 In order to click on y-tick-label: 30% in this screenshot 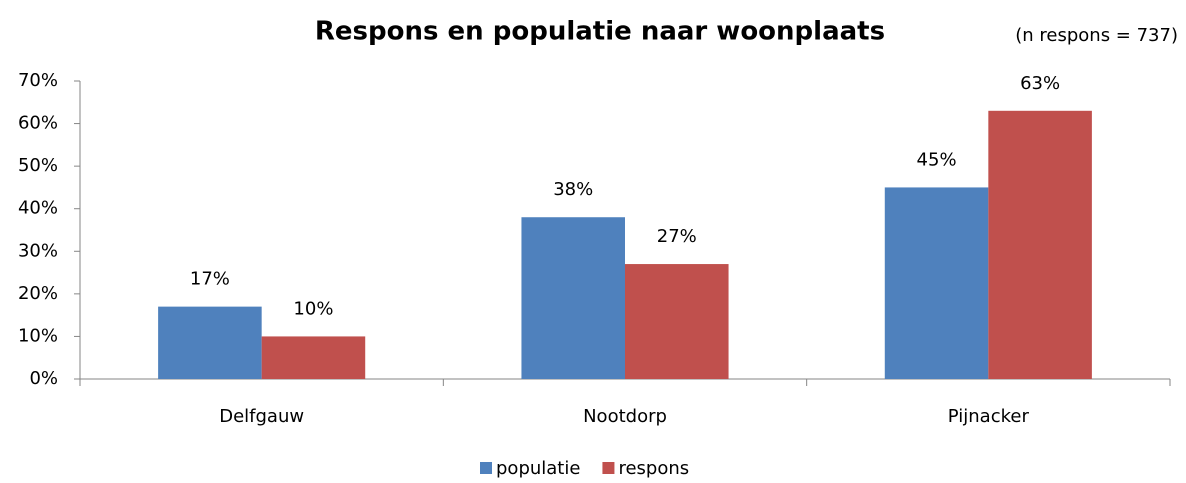, I will do `click(38, 250)`.